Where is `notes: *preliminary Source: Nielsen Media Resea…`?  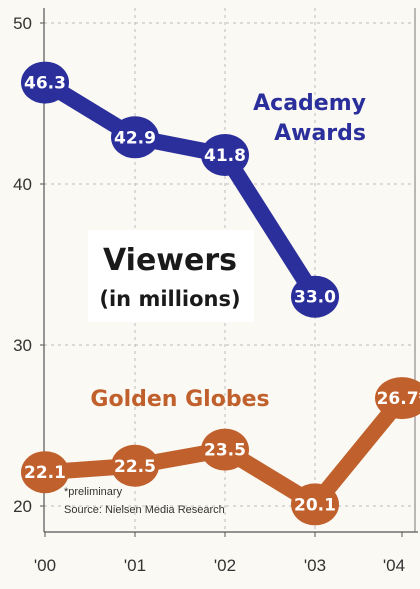 notes: *preliminary Source: Nielsen Media Resea… is located at coordinates (144, 501).